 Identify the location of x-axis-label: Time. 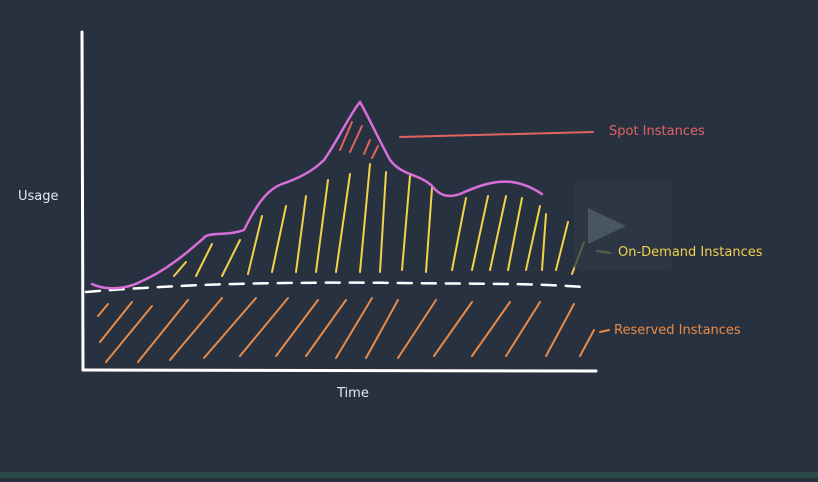
(353, 393).